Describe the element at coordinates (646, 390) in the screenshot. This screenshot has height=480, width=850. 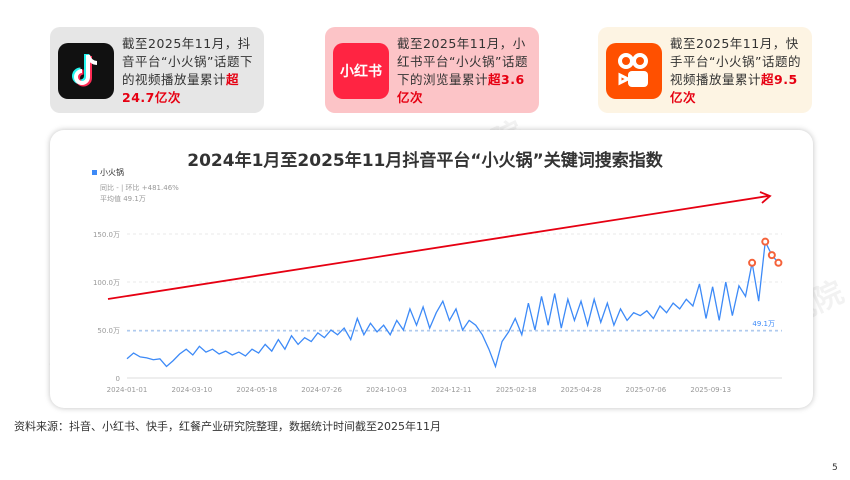
I see `x-tick-label: 2025-07-06` at that location.